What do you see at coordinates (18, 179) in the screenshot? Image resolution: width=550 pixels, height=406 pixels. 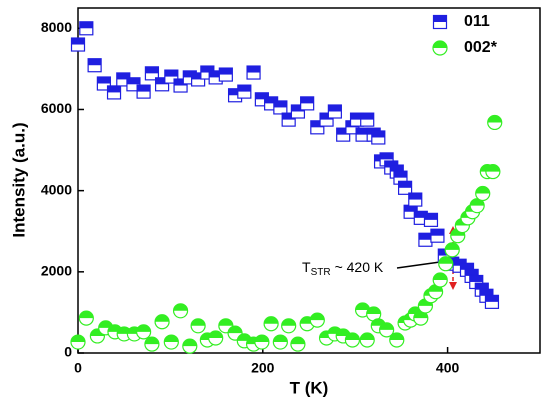 I see `y-axis-label: Intensity (a.u.)` at bounding box center [18, 179].